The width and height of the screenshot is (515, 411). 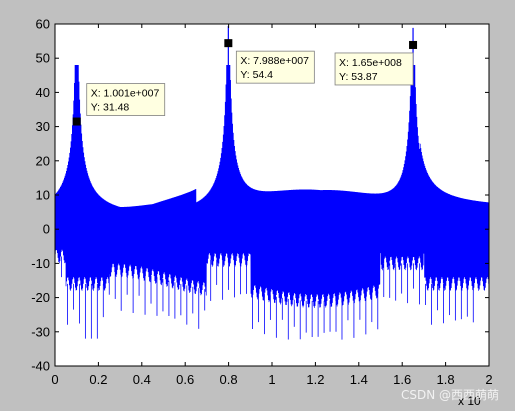 What do you see at coordinates (256, 75) in the screenshot?
I see `datatip-y-text: Y: 54.4` at bounding box center [256, 75].